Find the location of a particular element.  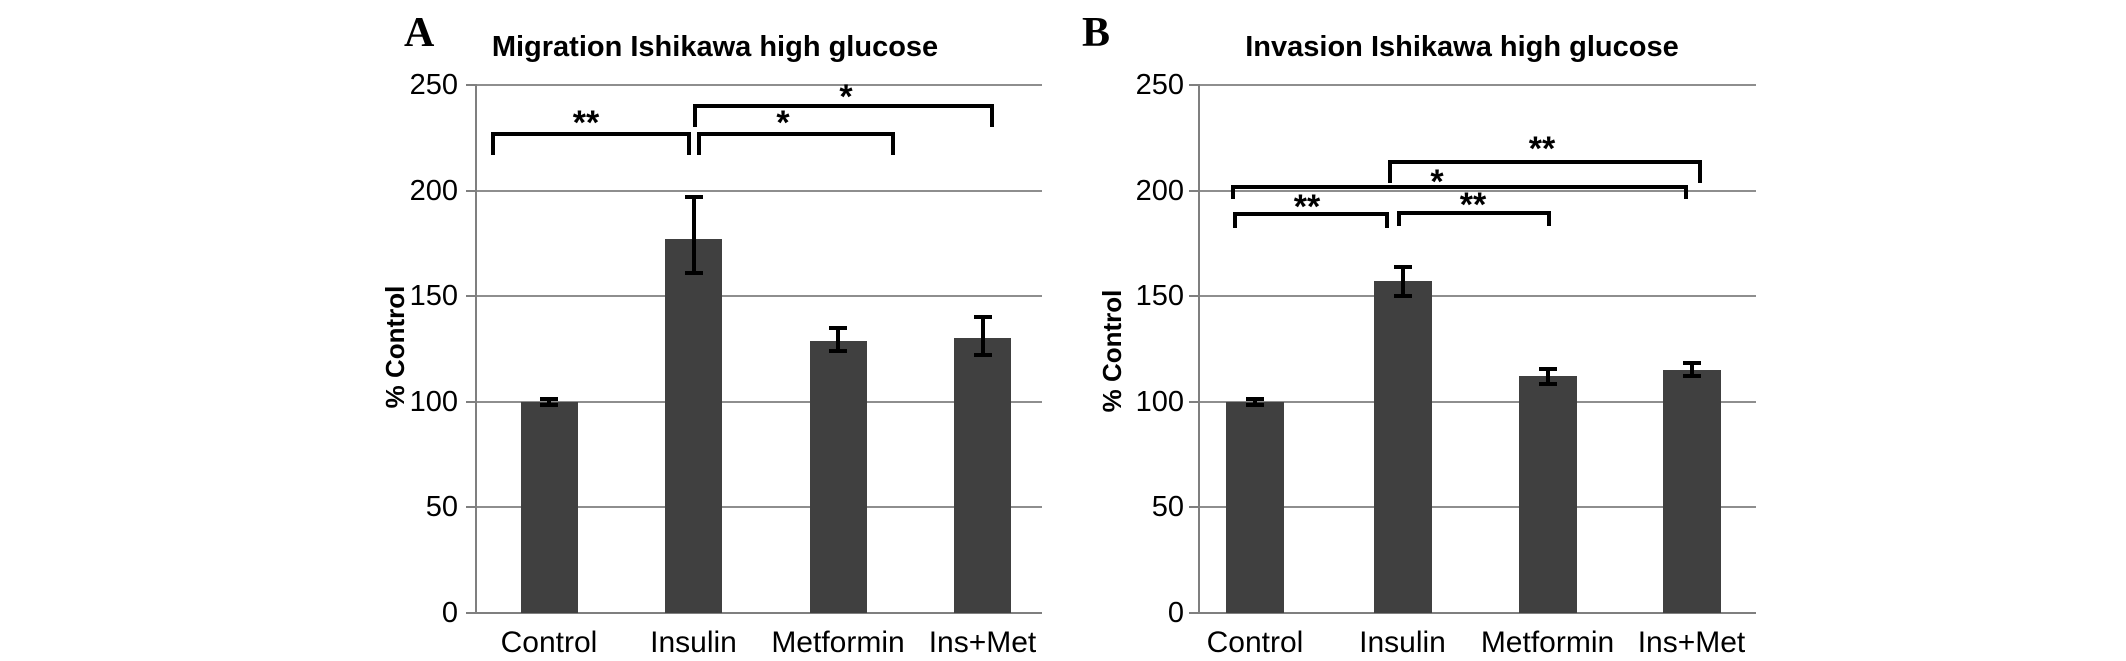

bar-control is located at coordinates (1255, 507).